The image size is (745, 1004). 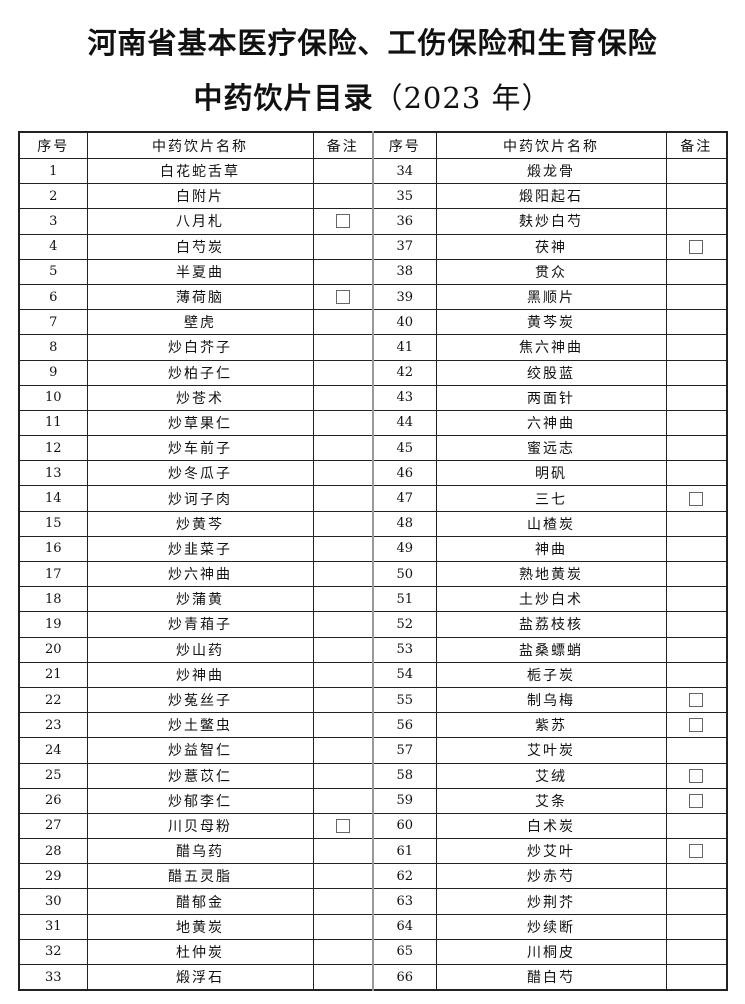 What do you see at coordinates (404, 750) in the screenshot?
I see `row-number: 57` at bounding box center [404, 750].